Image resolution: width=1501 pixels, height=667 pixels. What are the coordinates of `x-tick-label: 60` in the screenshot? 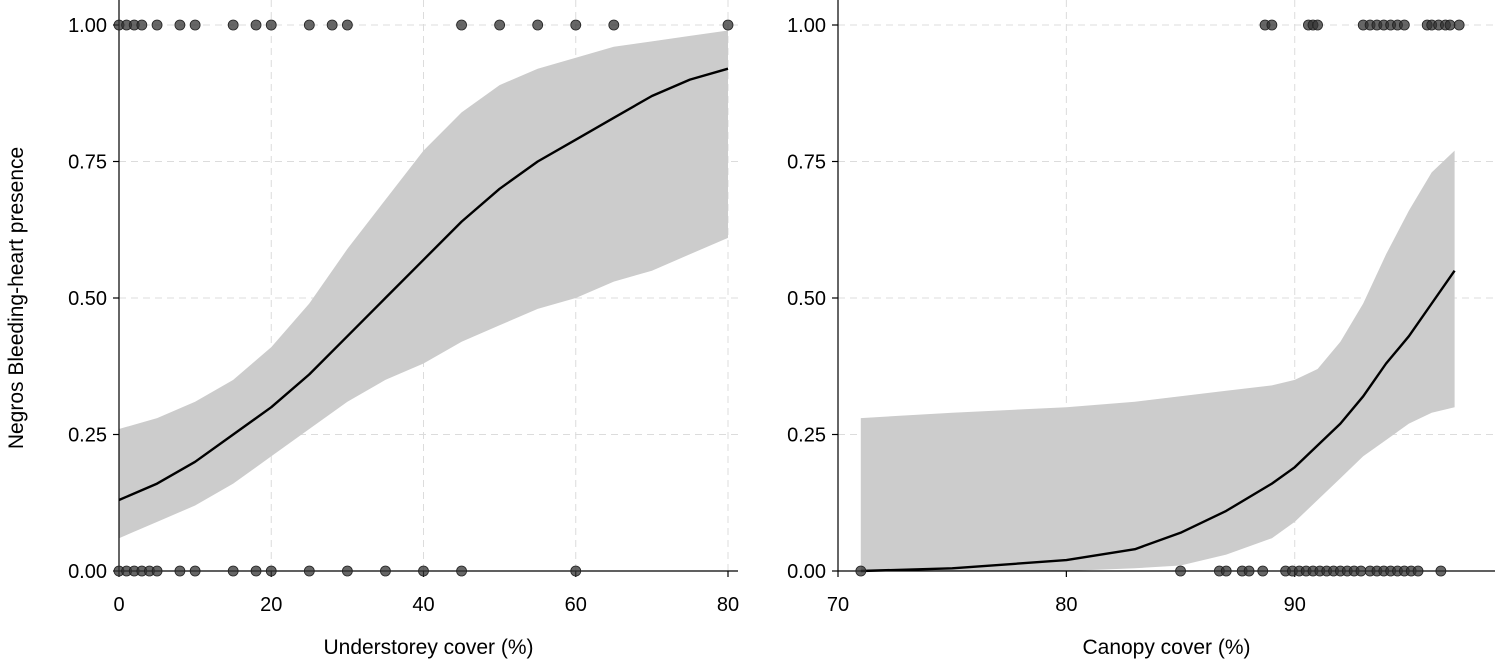 It's located at (576, 605).